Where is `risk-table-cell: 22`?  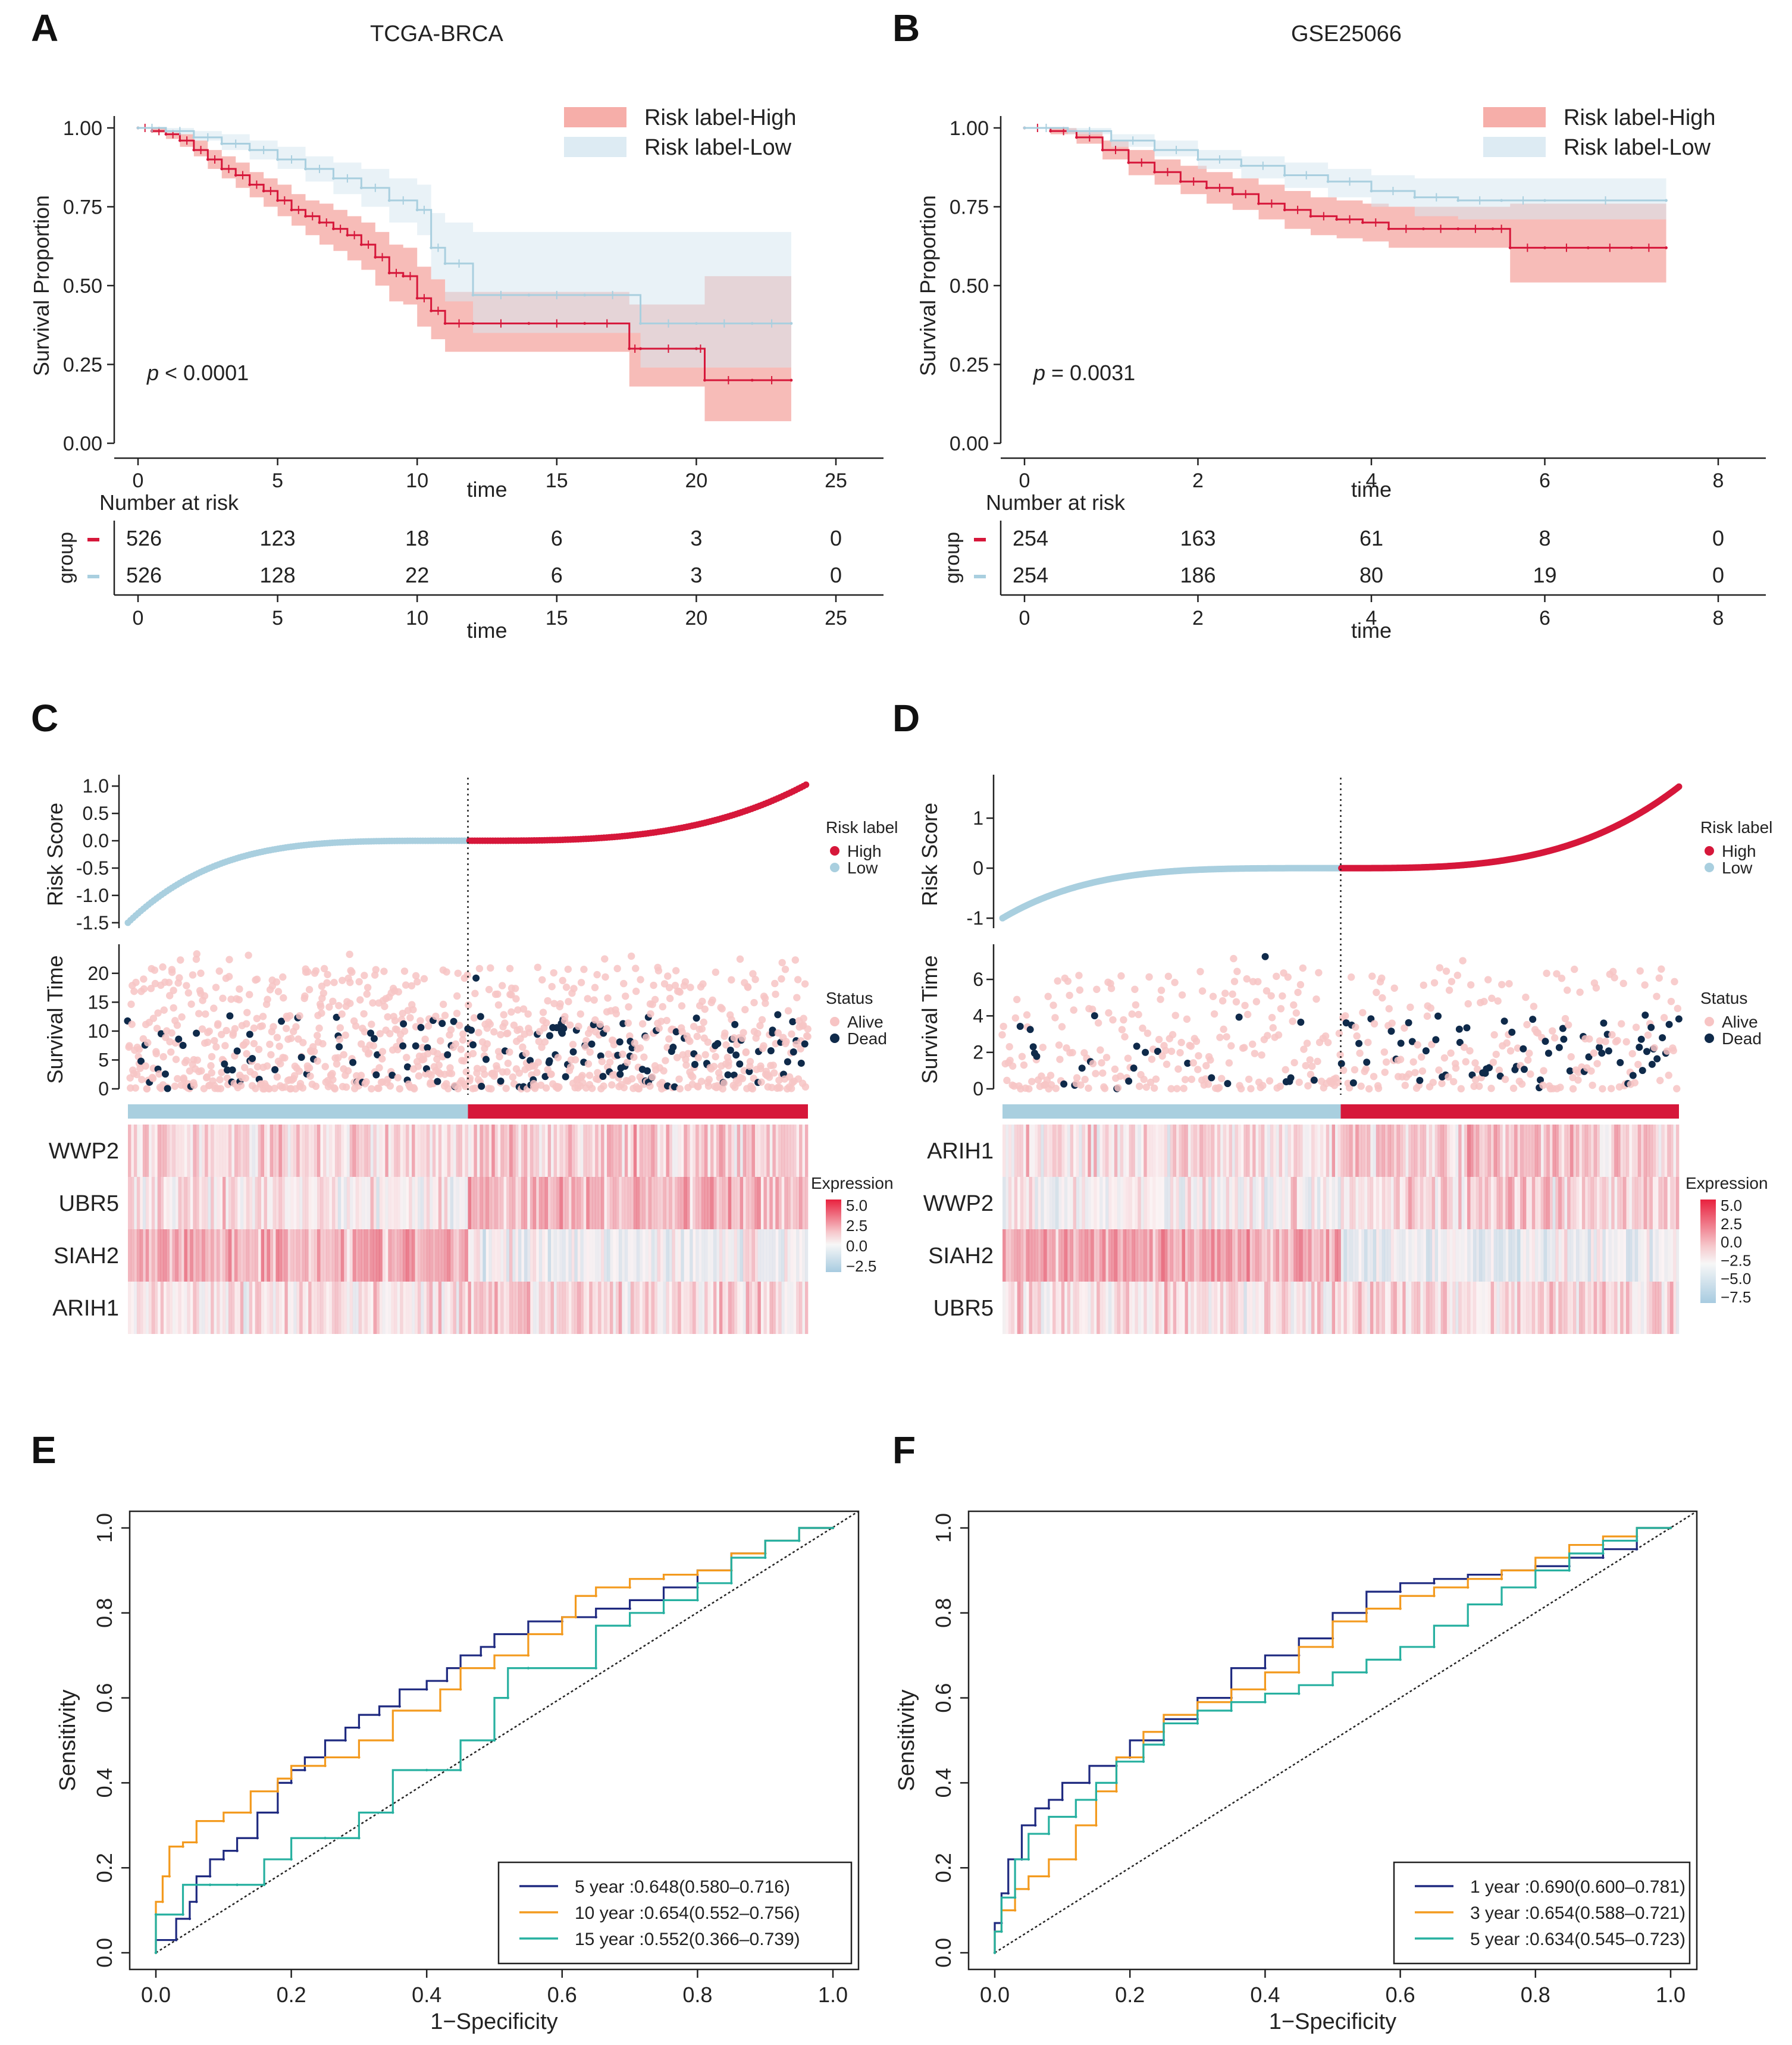
risk-table-cell: 22 is located at coordinates (417, 575).